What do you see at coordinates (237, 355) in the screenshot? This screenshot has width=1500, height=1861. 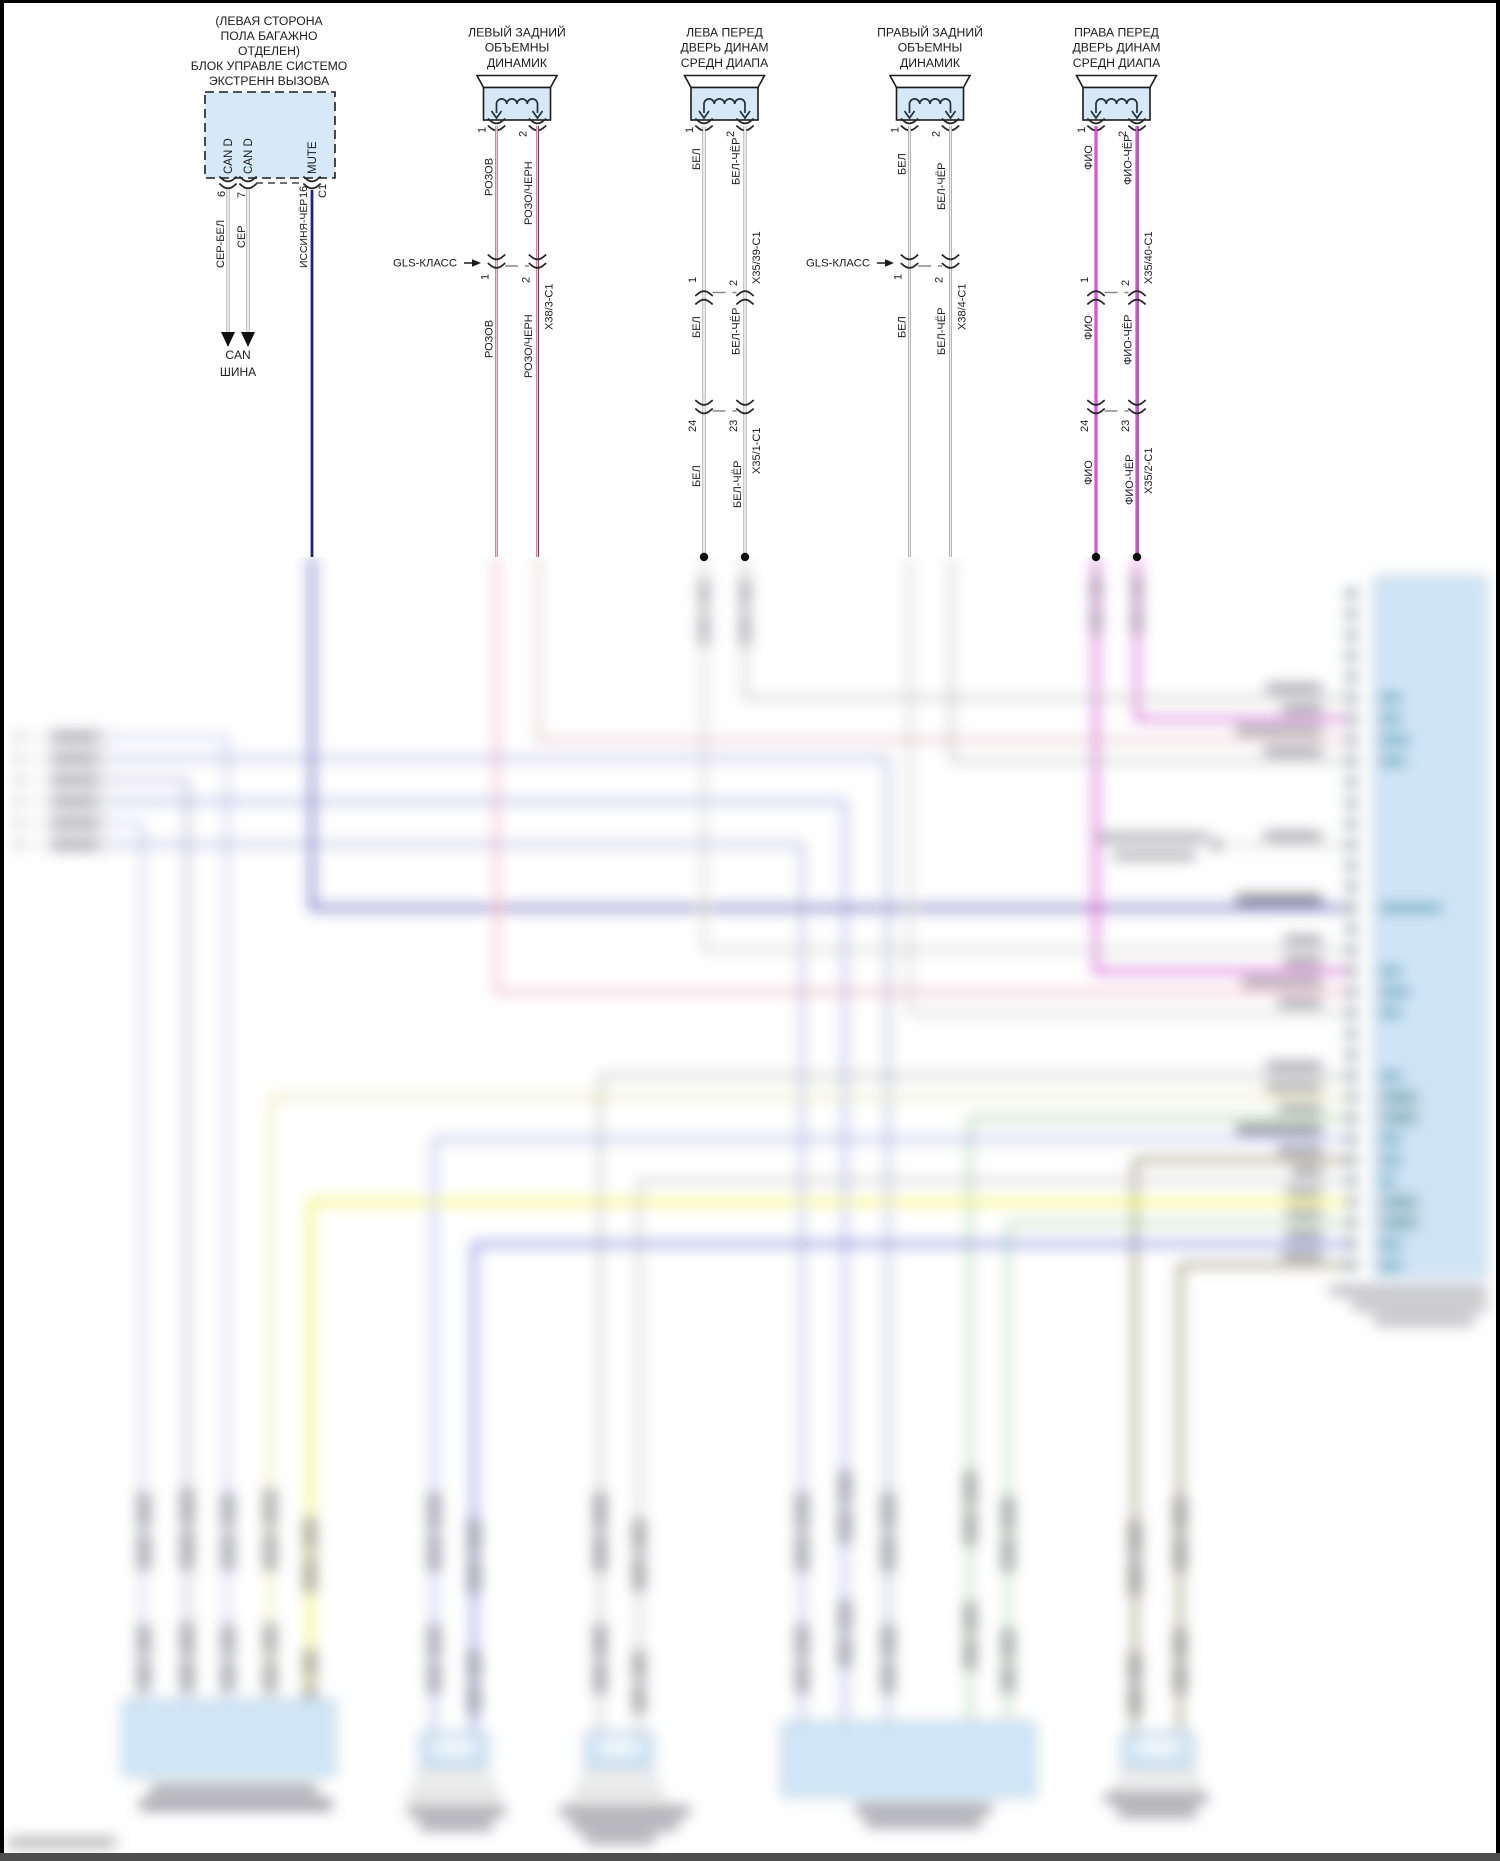 I see `svg-text: CAN` at bounding box center [237, 355].